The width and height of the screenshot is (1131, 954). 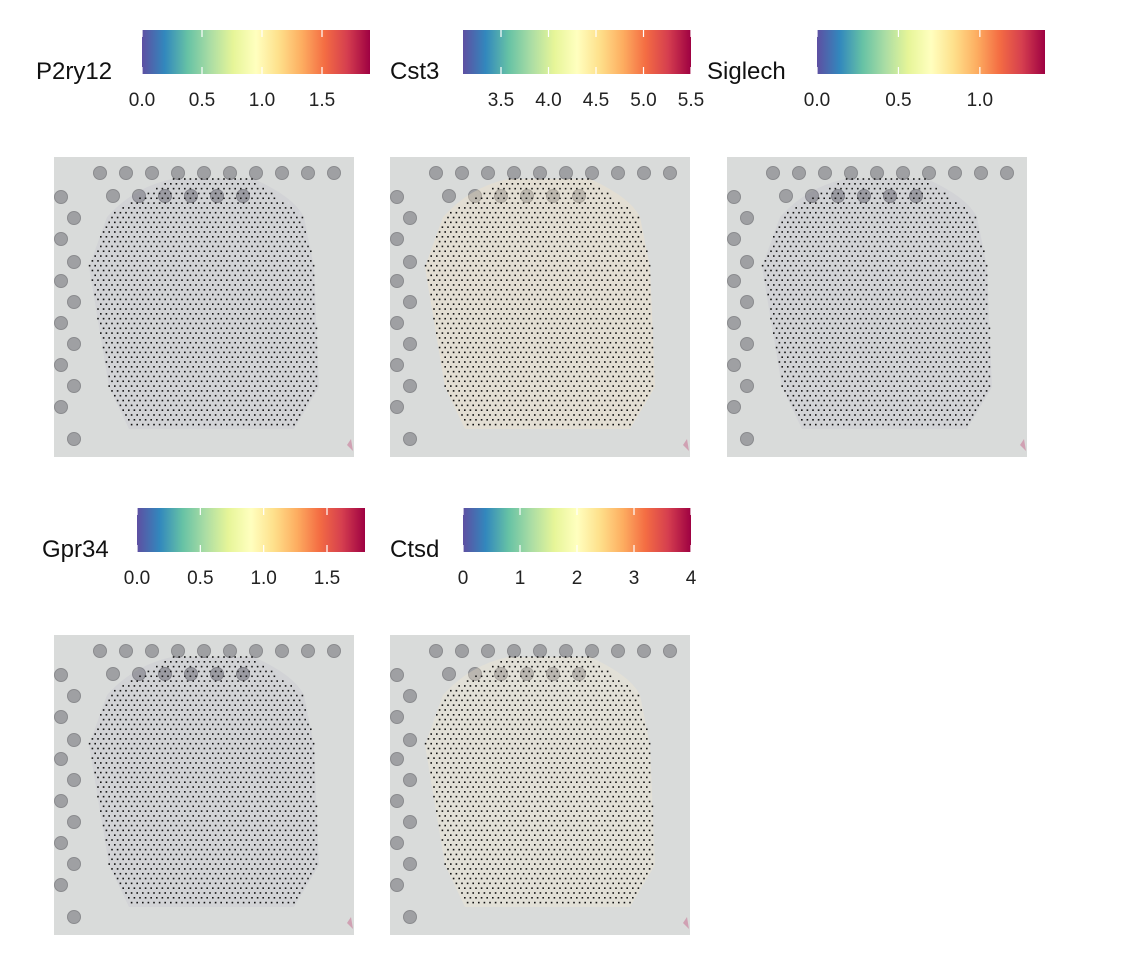 I want to click on spatial-slide, so click(x=877, y=307).